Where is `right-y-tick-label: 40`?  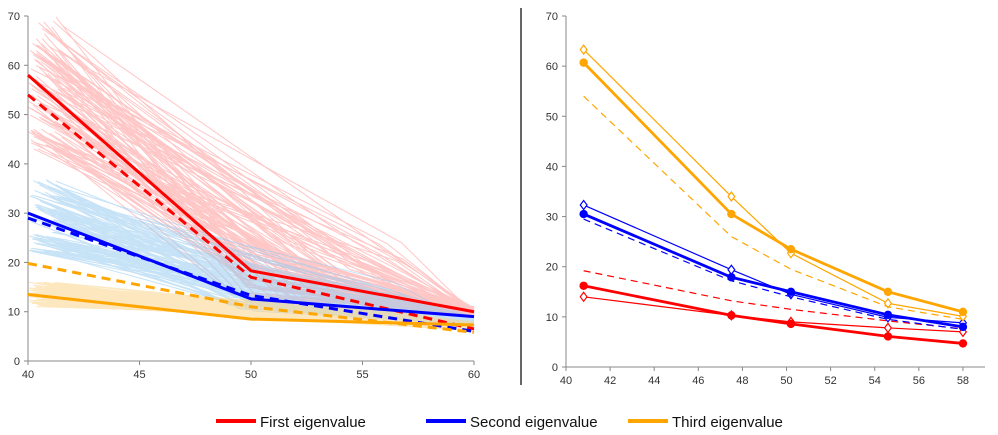 right-y-tick-label: 40 is located at coordinates (552, 167).